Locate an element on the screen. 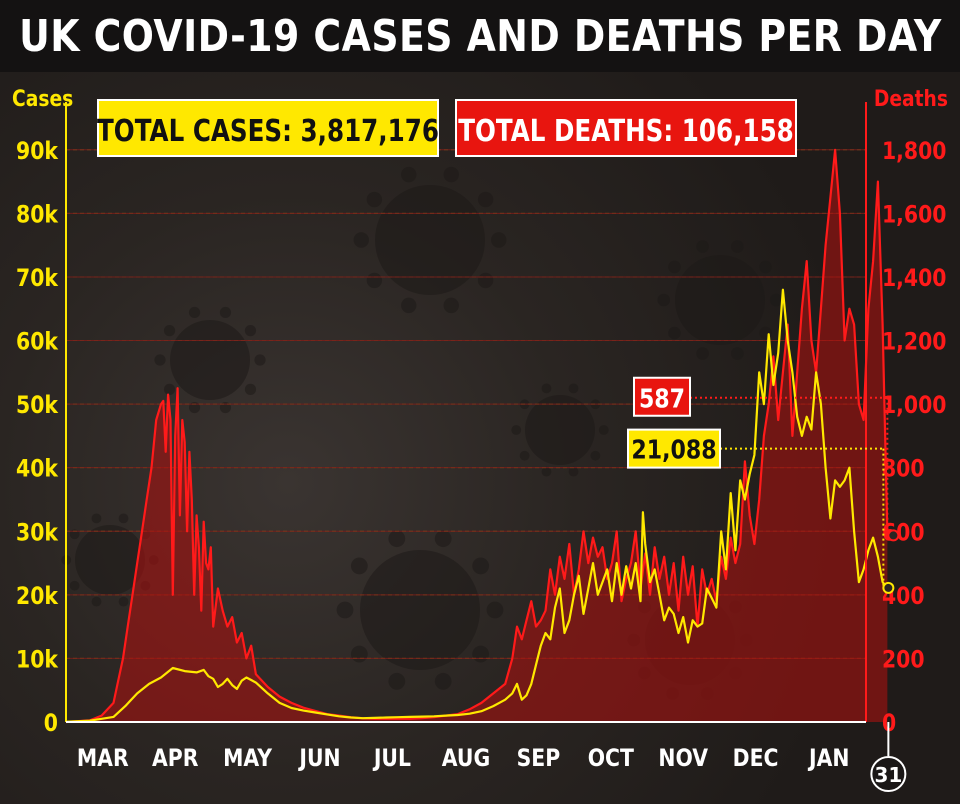  total-cases-box is located at coordinates (268, 128).